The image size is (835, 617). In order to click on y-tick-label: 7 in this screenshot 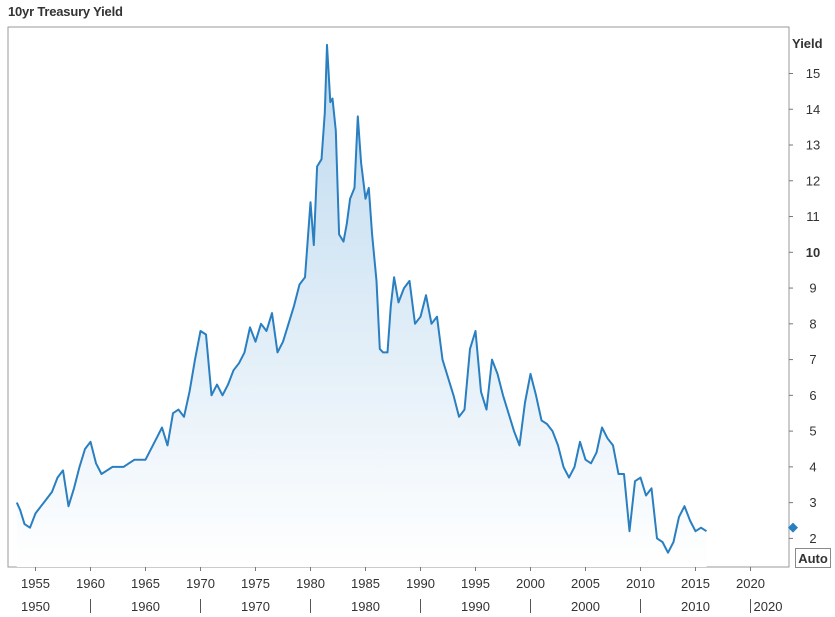, I will do `click(812, 359)`.